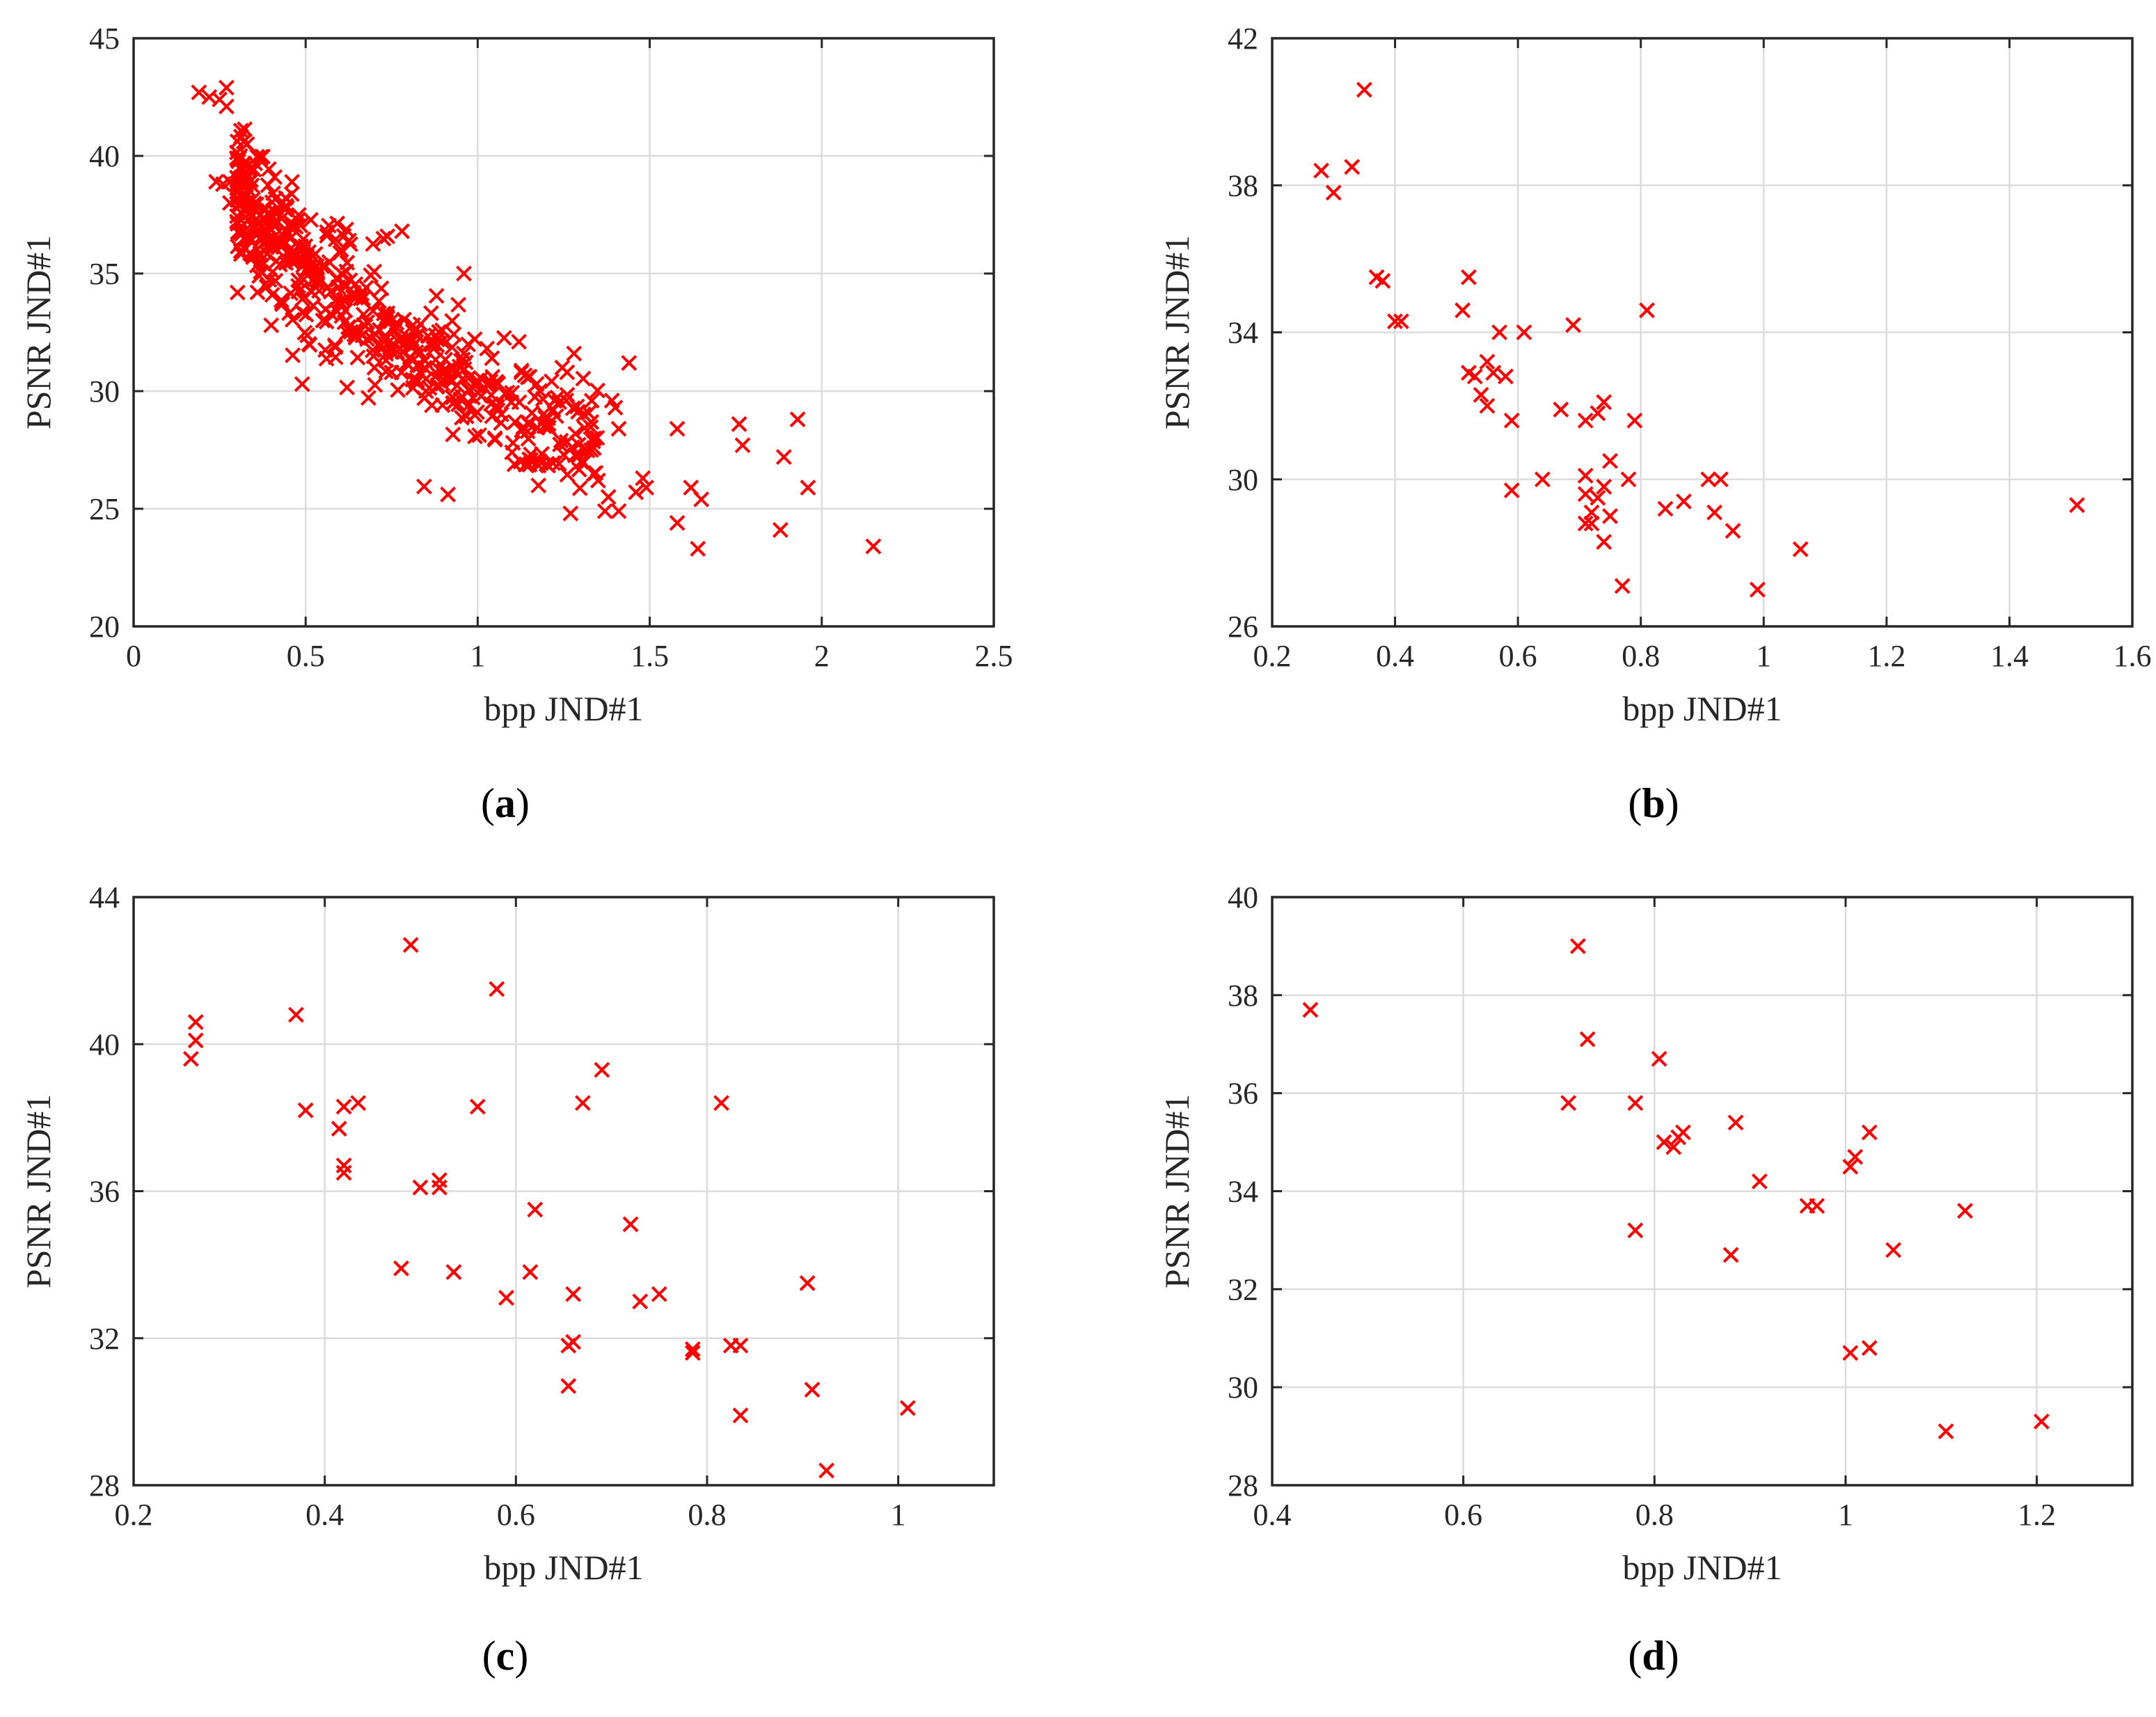 This screenshot has height=1717, width=2156. I want to click on y-tick-label: 40, so click(104, 156).